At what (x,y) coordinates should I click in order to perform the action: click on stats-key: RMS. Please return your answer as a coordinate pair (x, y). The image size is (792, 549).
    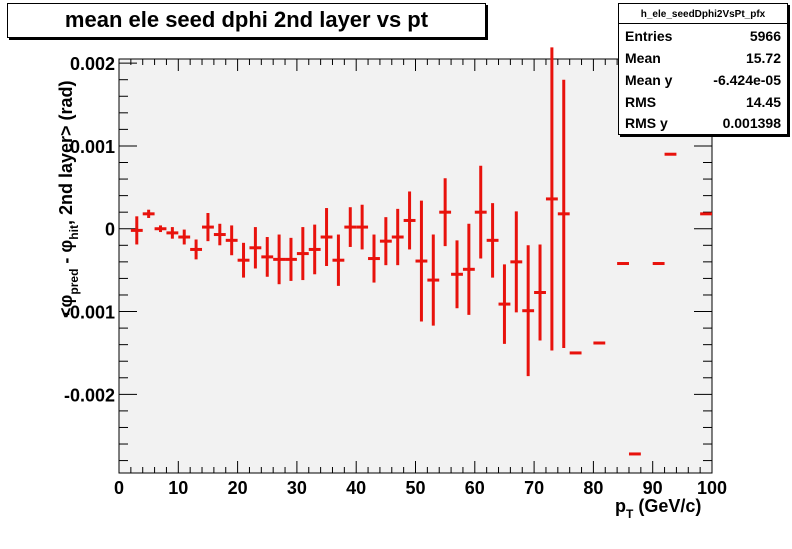
    Looking at the image, I should click on (641, 102).